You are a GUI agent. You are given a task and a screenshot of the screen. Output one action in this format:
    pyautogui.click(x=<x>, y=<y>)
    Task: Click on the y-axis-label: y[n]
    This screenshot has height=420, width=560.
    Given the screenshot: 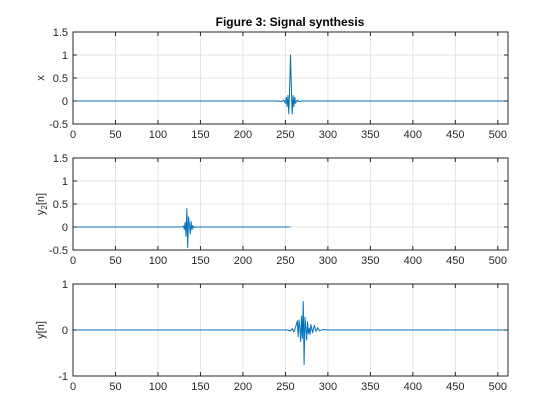 What is the action you would take?
    pyautogui.click(x=41, y=330)
    